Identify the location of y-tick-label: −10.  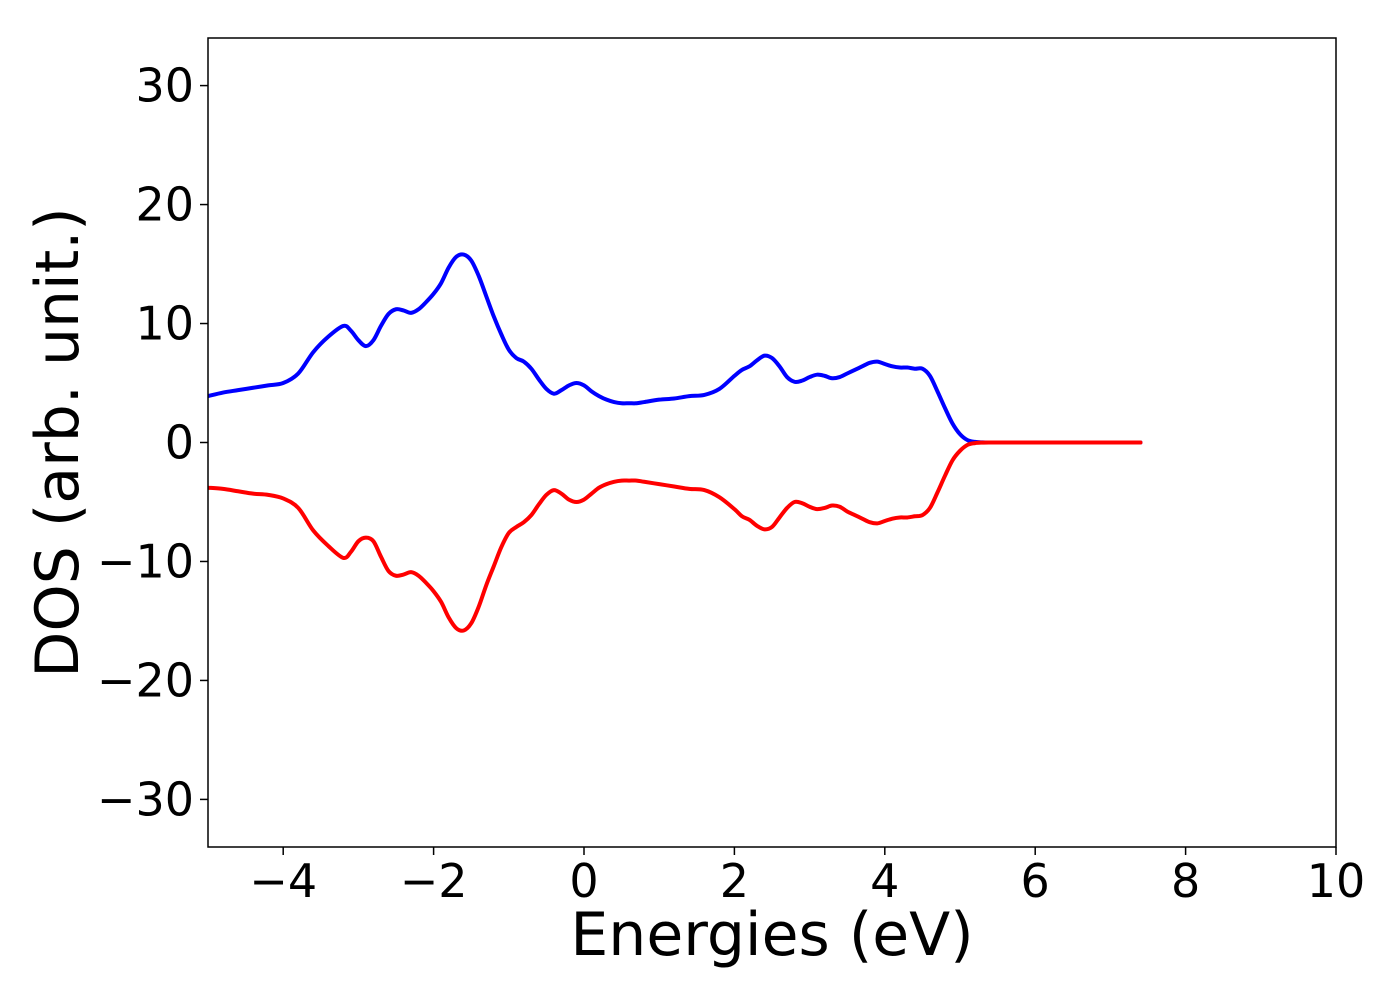
(145, 561).